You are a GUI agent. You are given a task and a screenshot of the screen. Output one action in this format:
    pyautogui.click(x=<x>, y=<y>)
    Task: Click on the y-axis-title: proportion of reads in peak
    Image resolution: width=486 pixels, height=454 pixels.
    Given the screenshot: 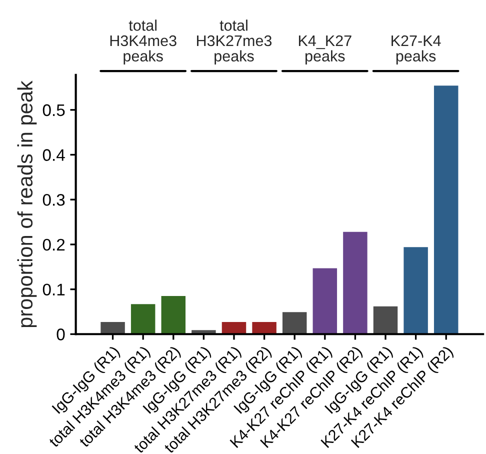 What is the action you would take?
    pyautogui.click(x=27, y=204)
    